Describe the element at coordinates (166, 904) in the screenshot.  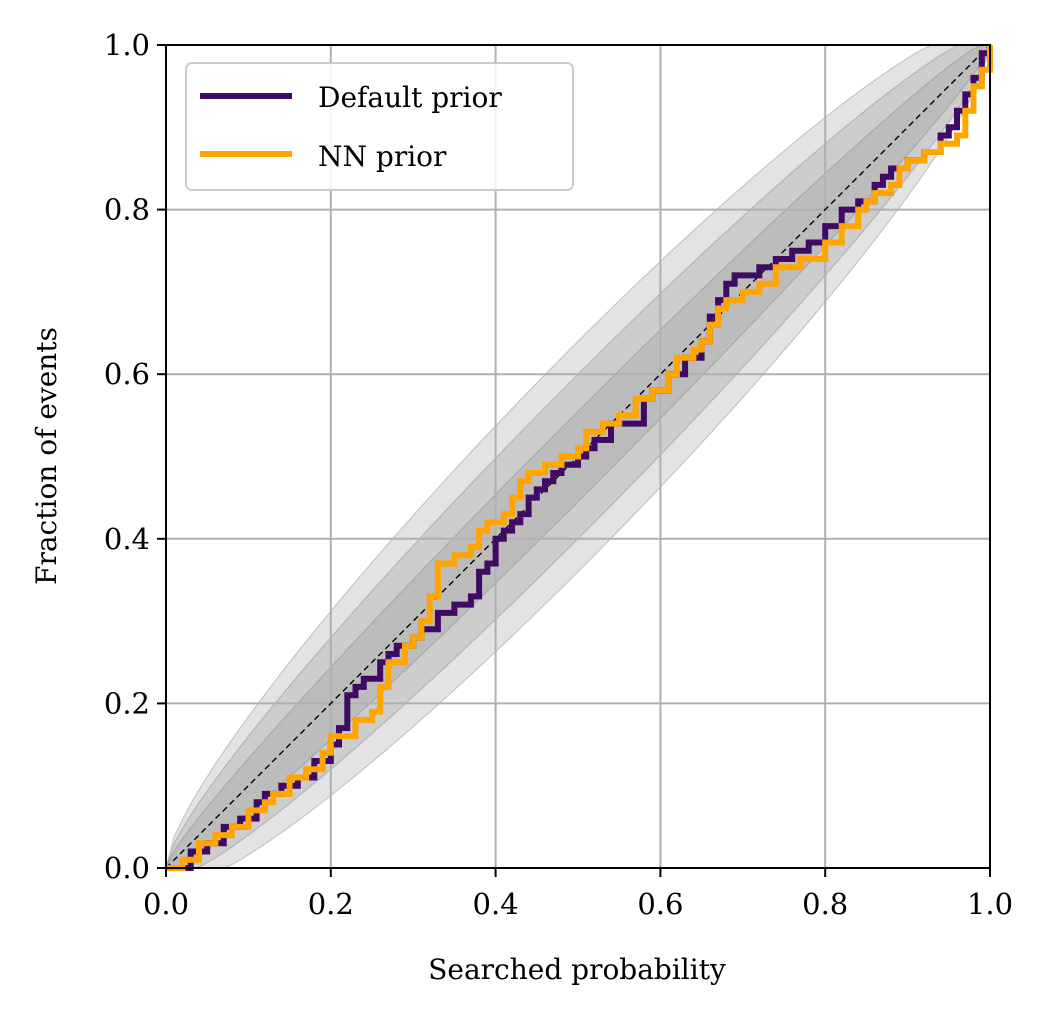
I see `x-tick-label-0: 0.0` at that location.